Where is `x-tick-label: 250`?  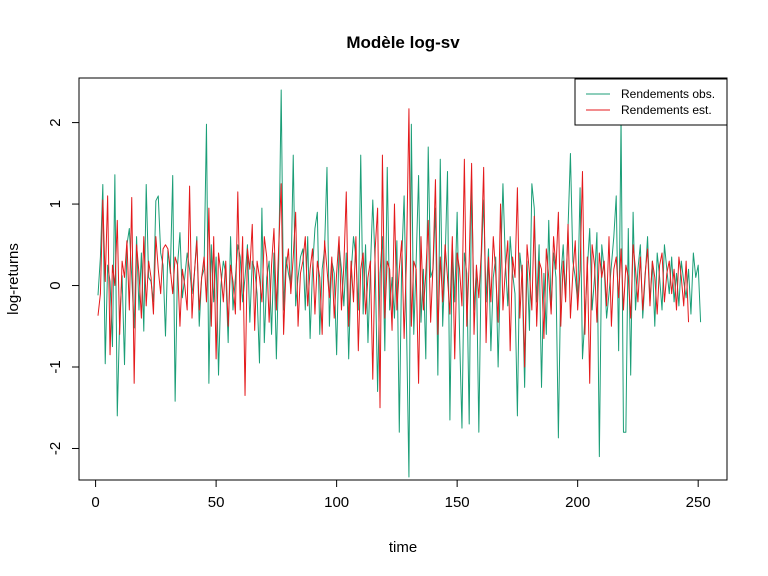 x-tick-label: 250 is located at coordinates (698, 502).